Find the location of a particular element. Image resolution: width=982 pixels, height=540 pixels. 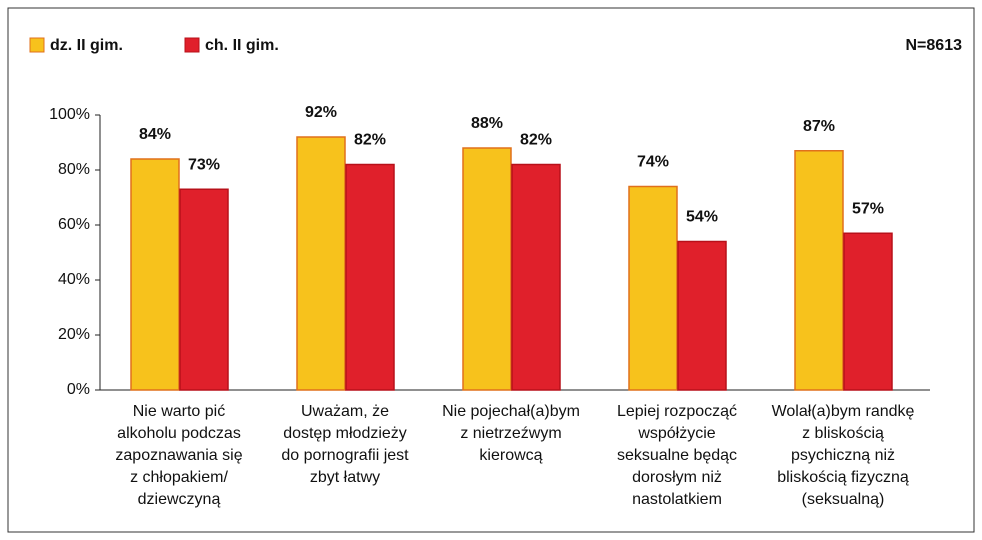

y-tick-label: 60% is located at coordinates (74, 224).